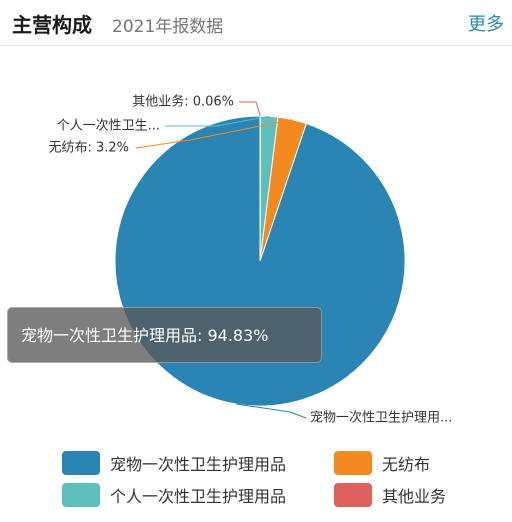 The image size is (512, 522). I want to click on slice-callout-label: 其他业务: 0.06%, so click(183, 102).